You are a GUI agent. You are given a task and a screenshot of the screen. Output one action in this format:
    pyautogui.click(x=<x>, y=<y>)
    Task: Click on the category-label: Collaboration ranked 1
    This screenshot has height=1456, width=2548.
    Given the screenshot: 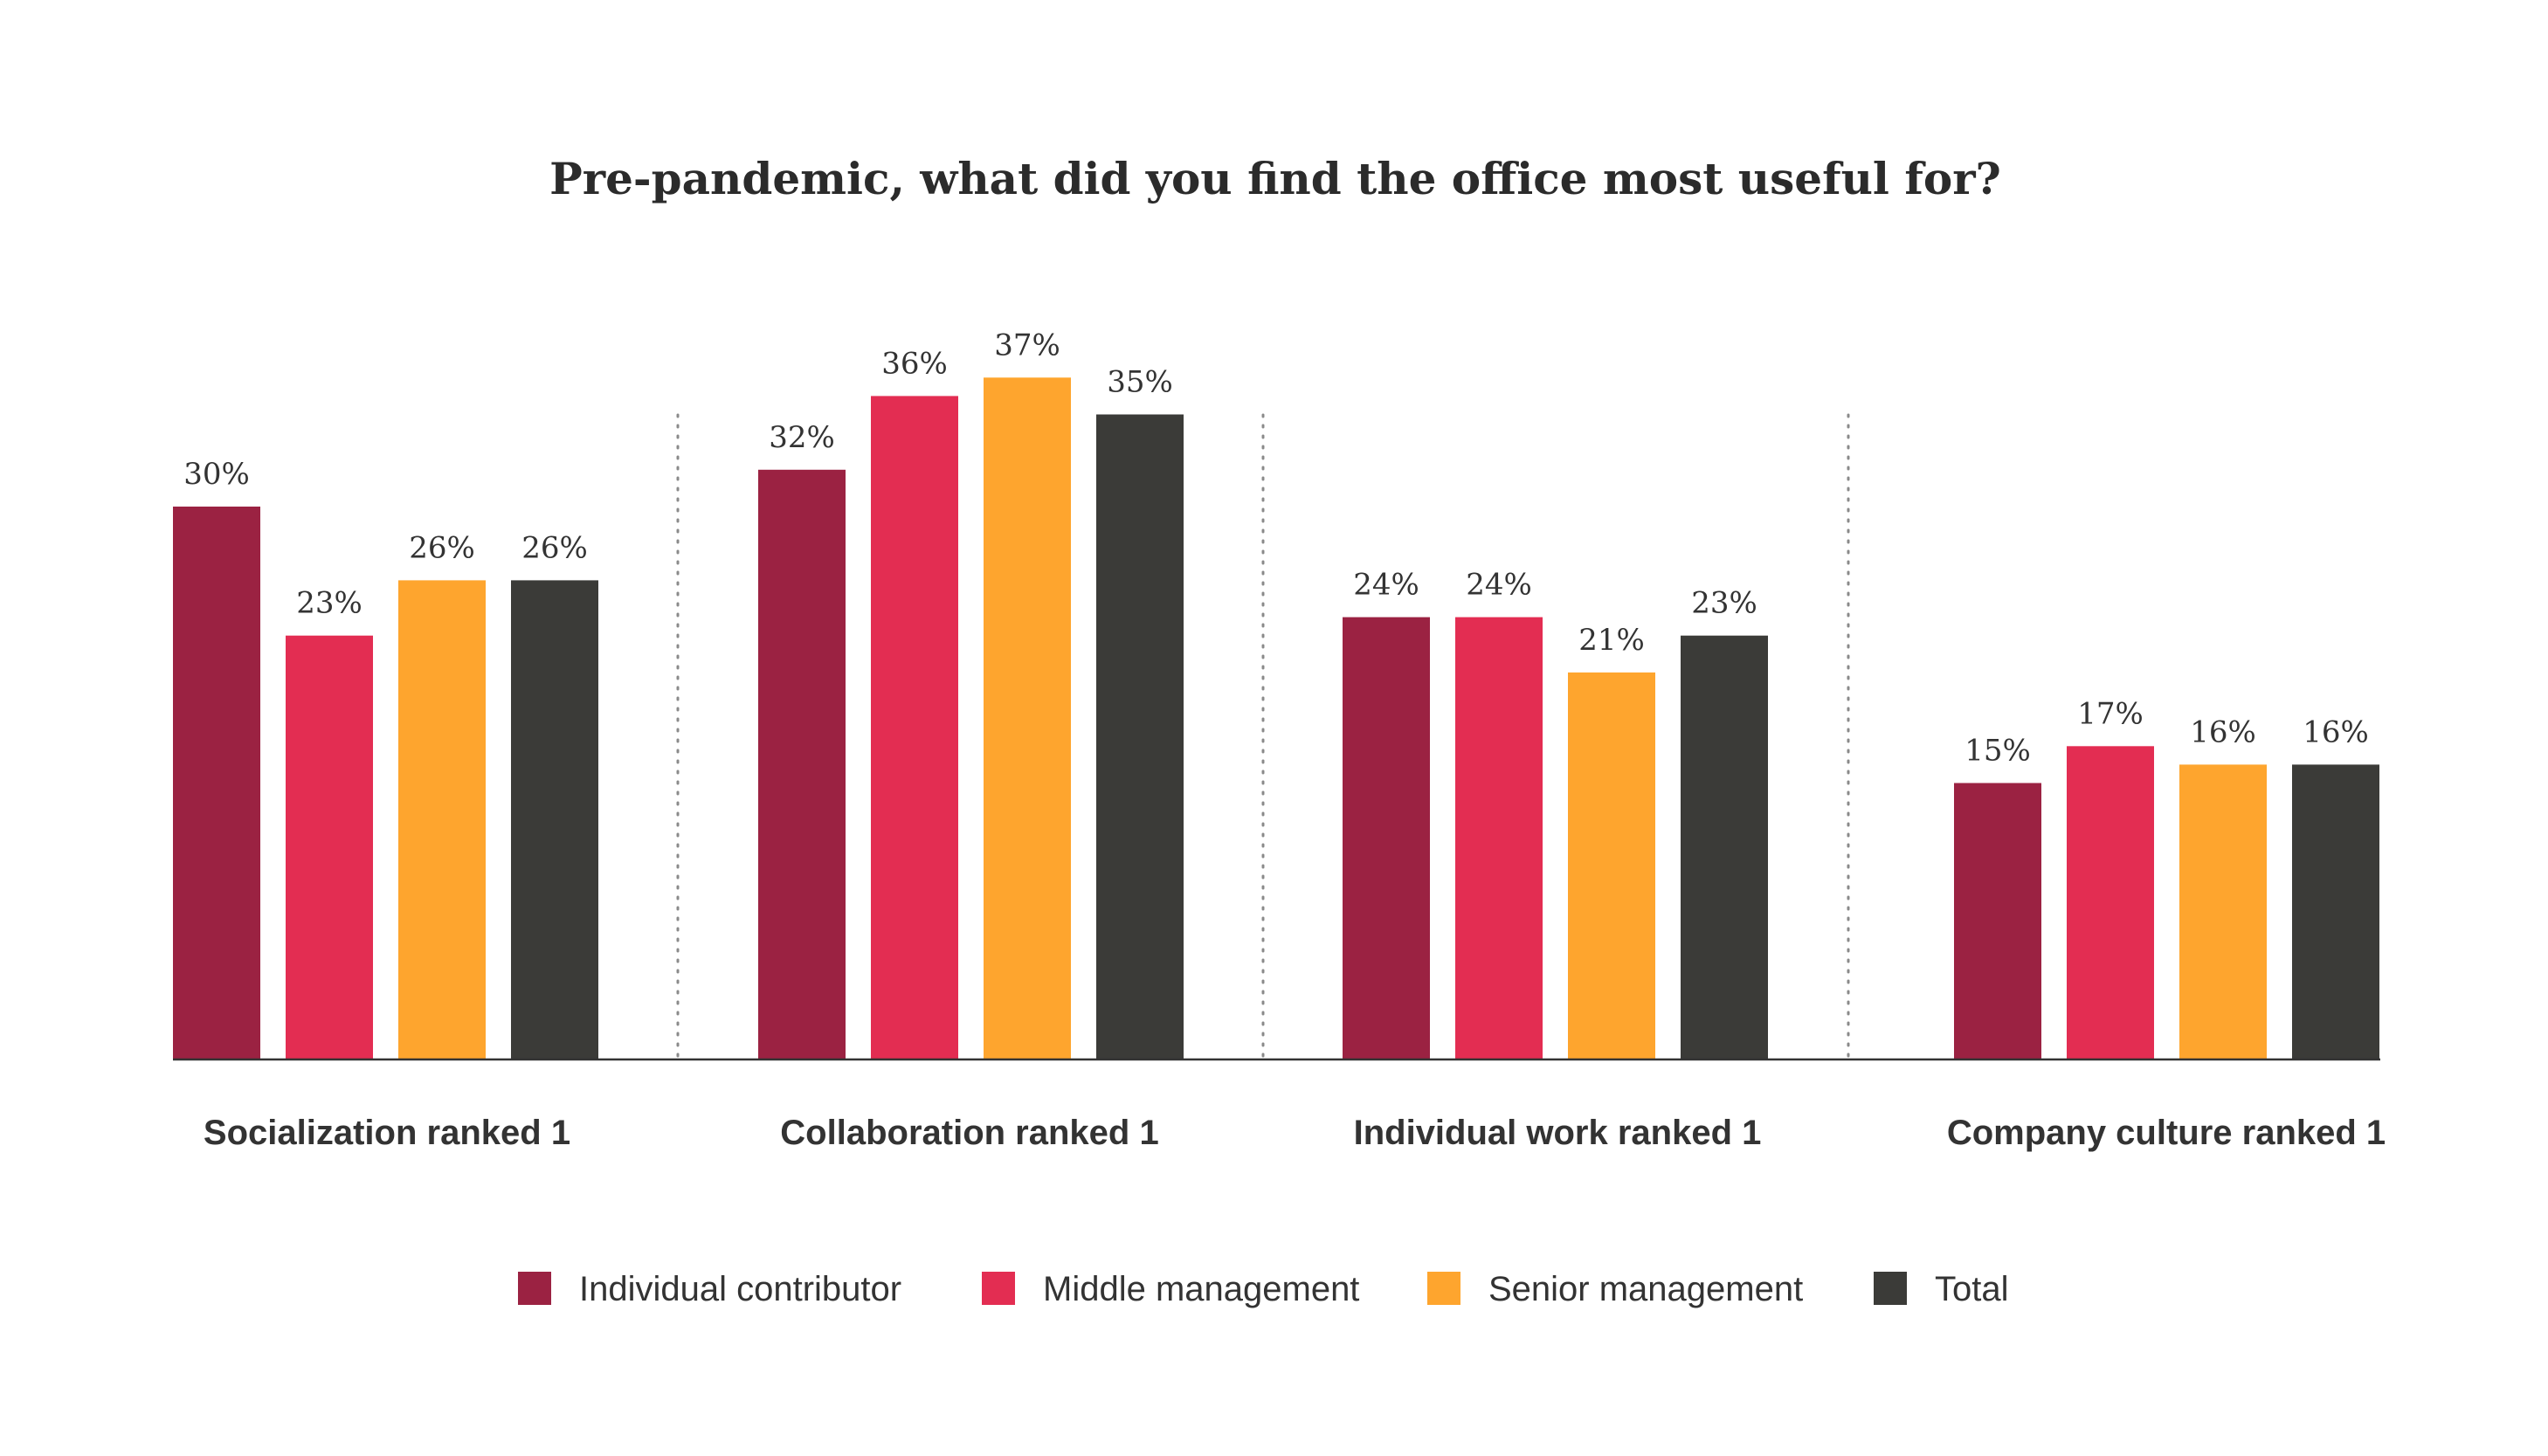 What is the action you would take?
    pyautogui.click(x=969, y=1133)
    